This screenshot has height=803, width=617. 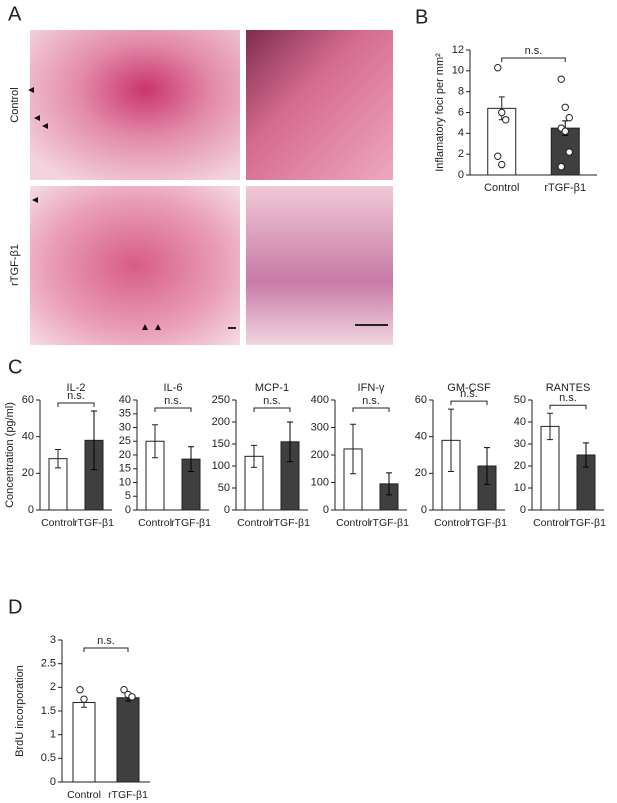 I want to click on chart-title: IL-6, so click(x=173, y=388).